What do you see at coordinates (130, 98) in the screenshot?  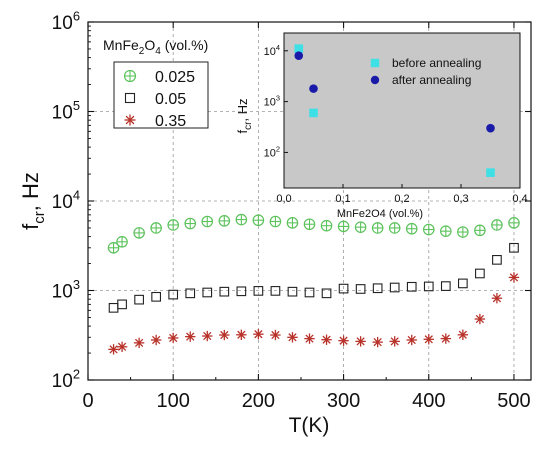 I see `legend-marker-0.05` at bounding box center [130, 98].